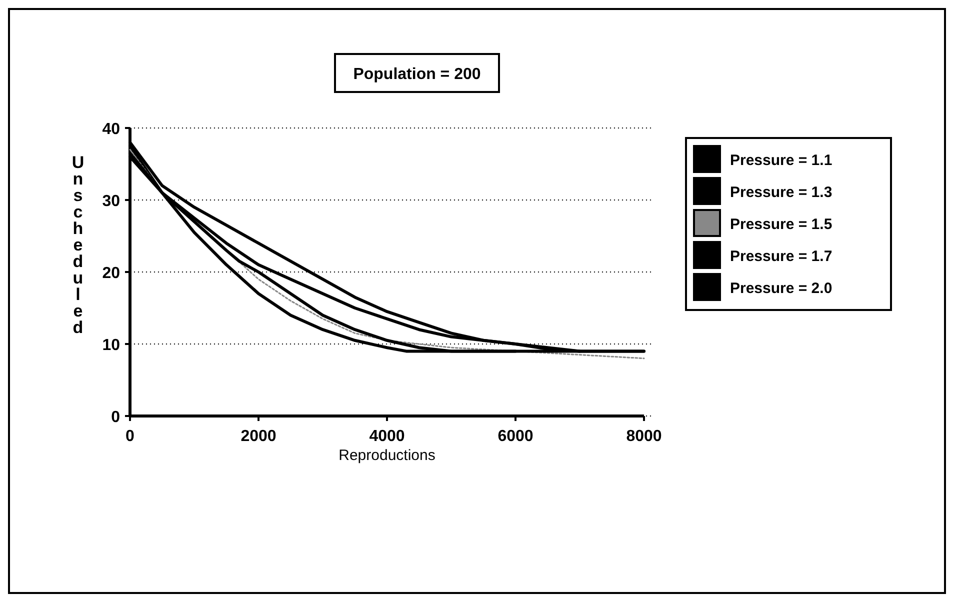 The height and width of the screenshot is (602, 954). I want to click on legend-label: Pressure = 1.3, so click(781, 192).